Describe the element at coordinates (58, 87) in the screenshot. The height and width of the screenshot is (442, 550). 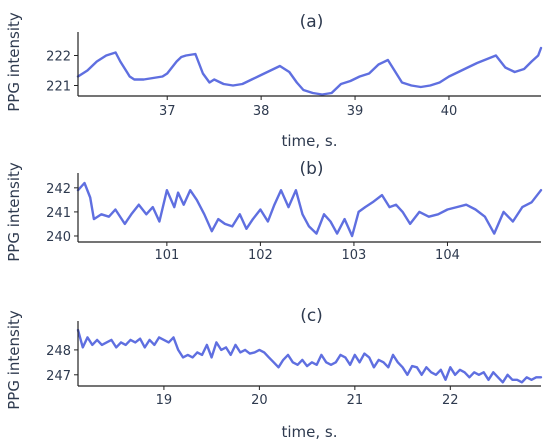
I see `y-tick-label: 221` at that location.